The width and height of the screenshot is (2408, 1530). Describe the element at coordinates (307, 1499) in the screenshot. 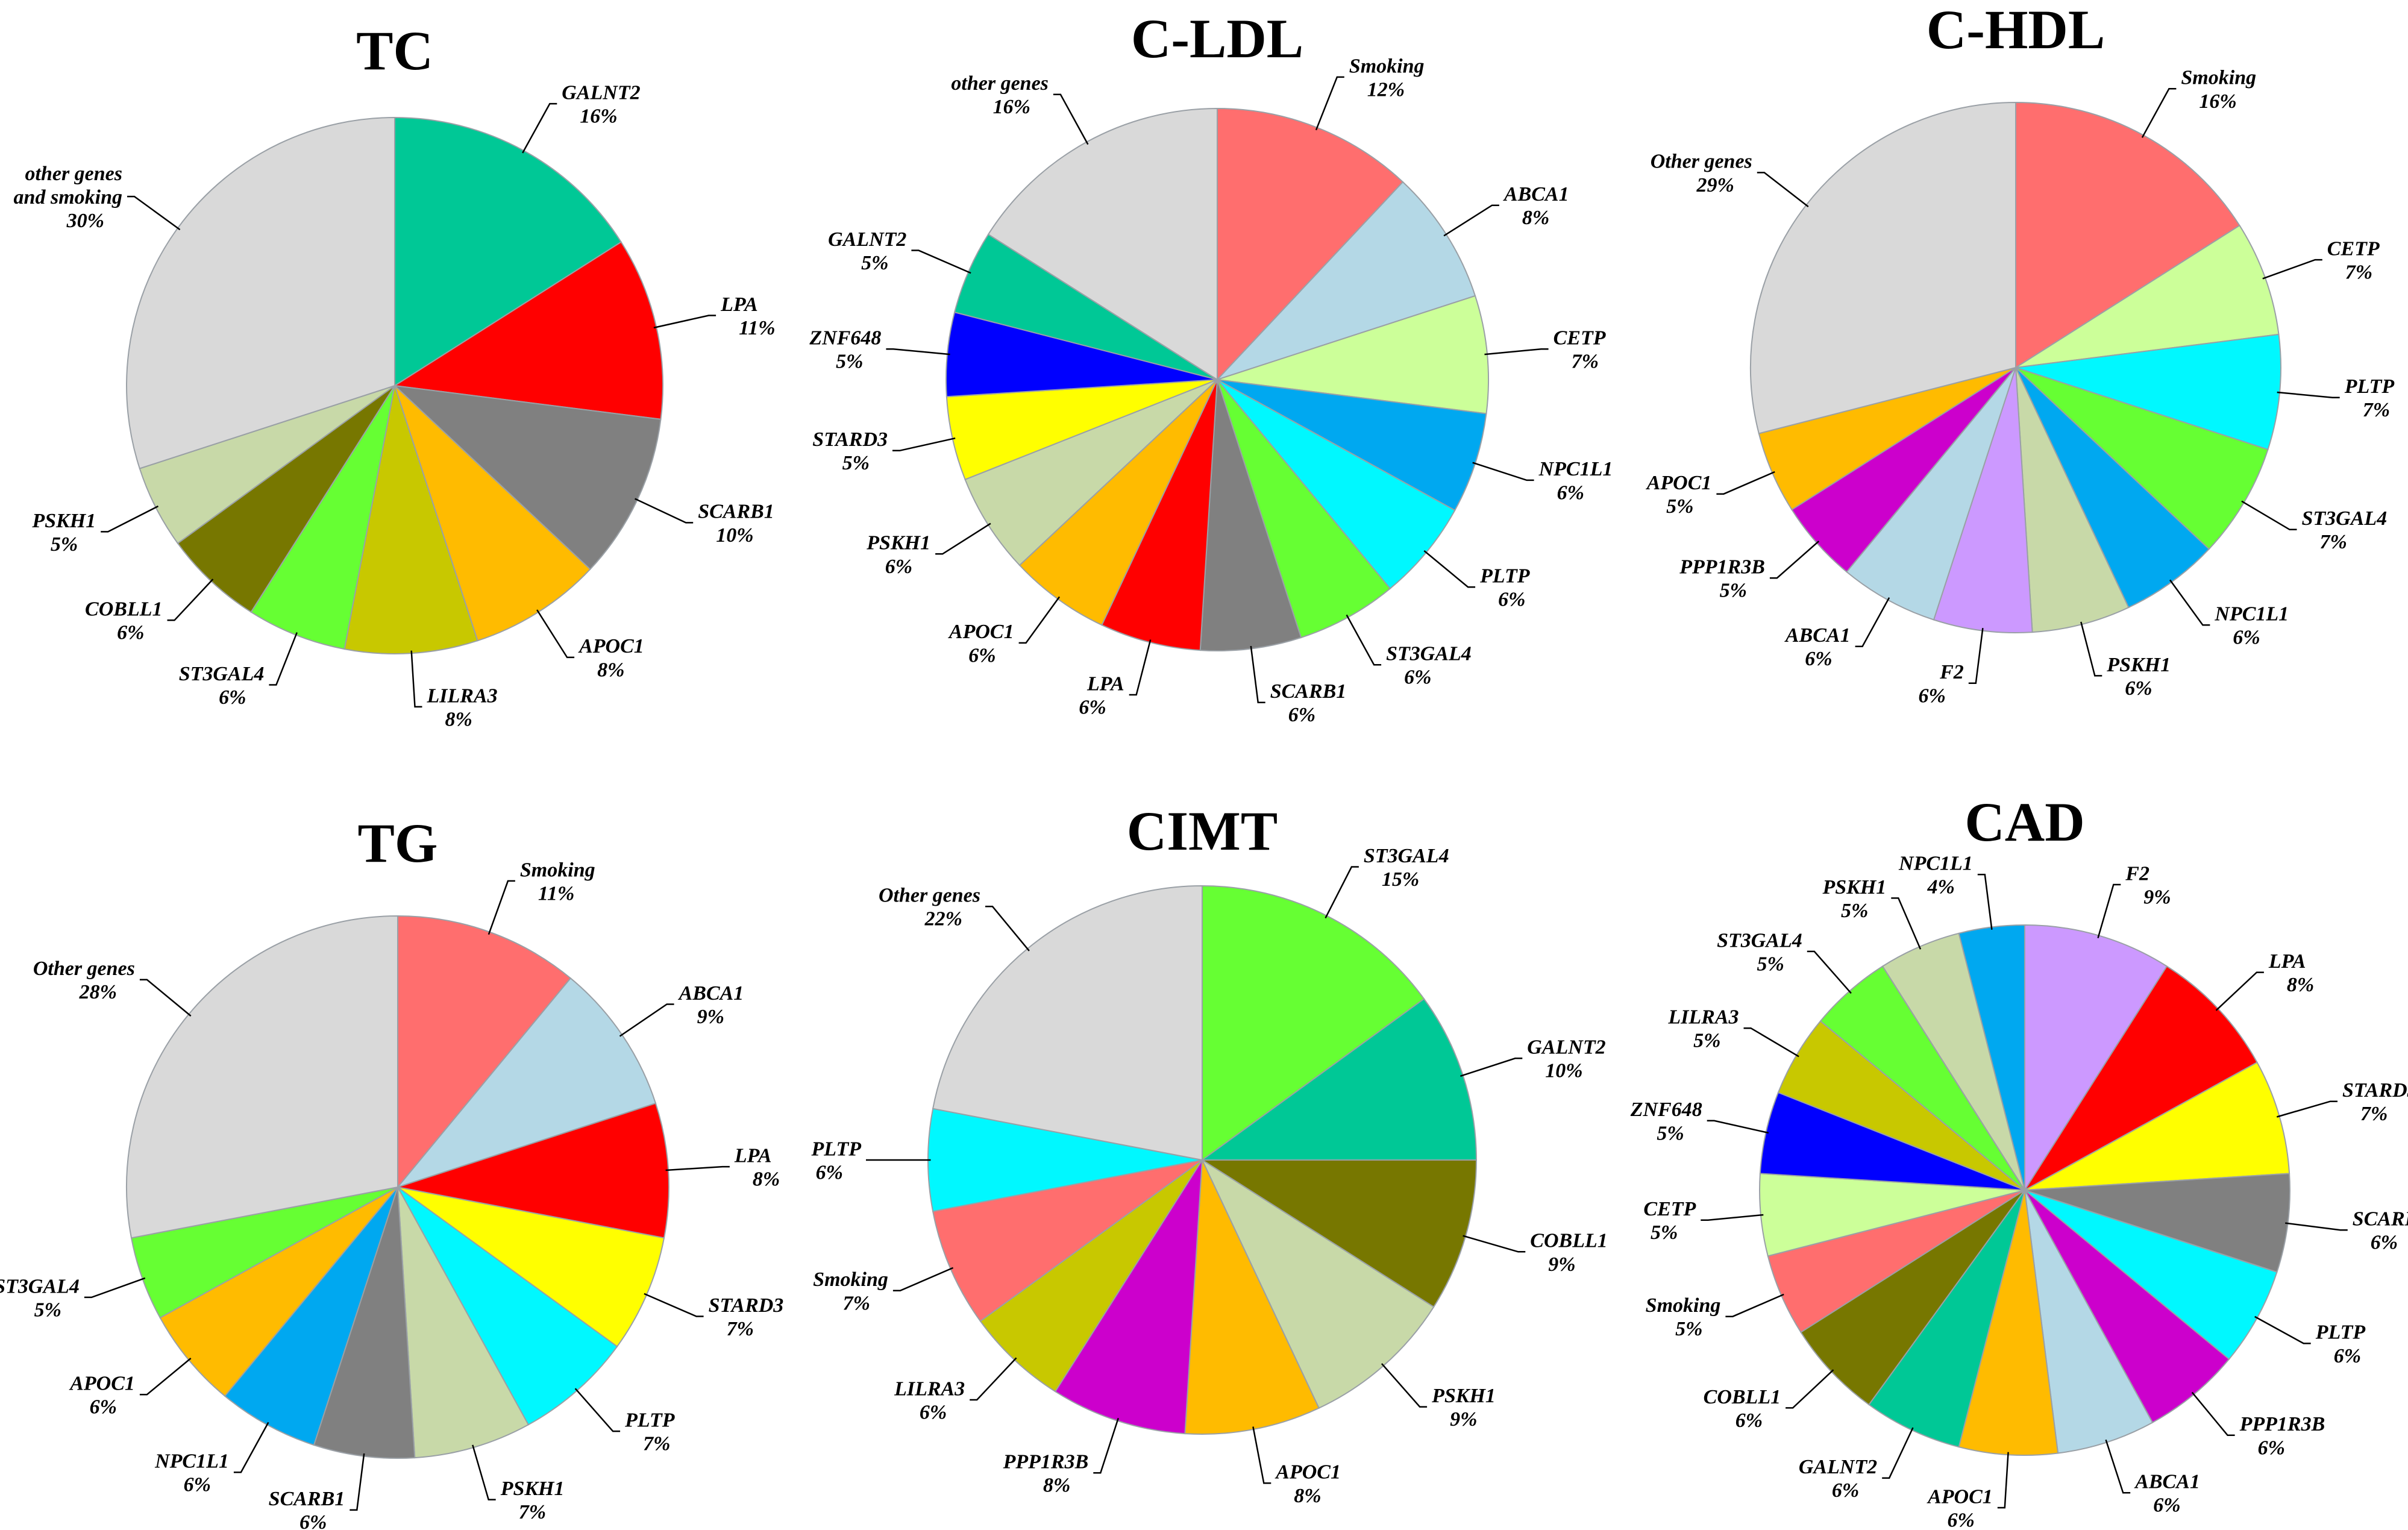

I see `slice-name: SCARB1` at that location.